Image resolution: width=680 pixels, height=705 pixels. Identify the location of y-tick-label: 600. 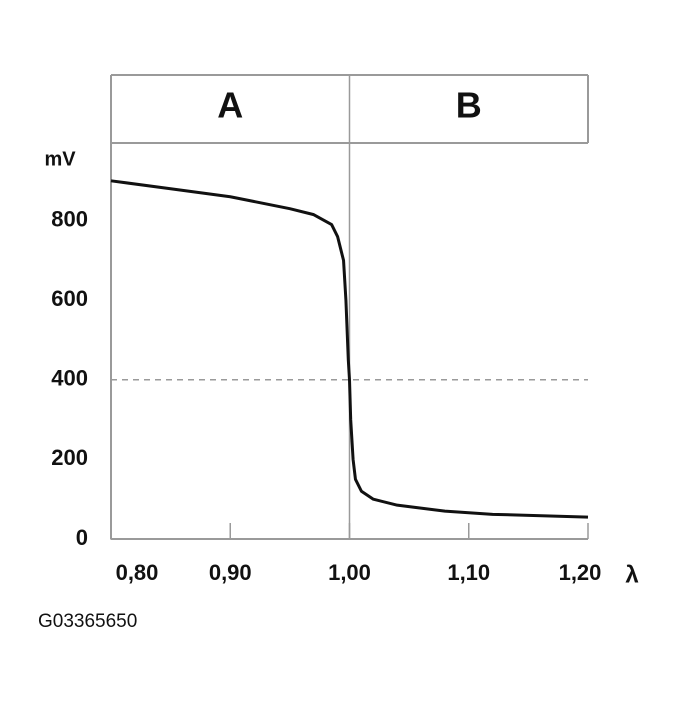
(69, 298).